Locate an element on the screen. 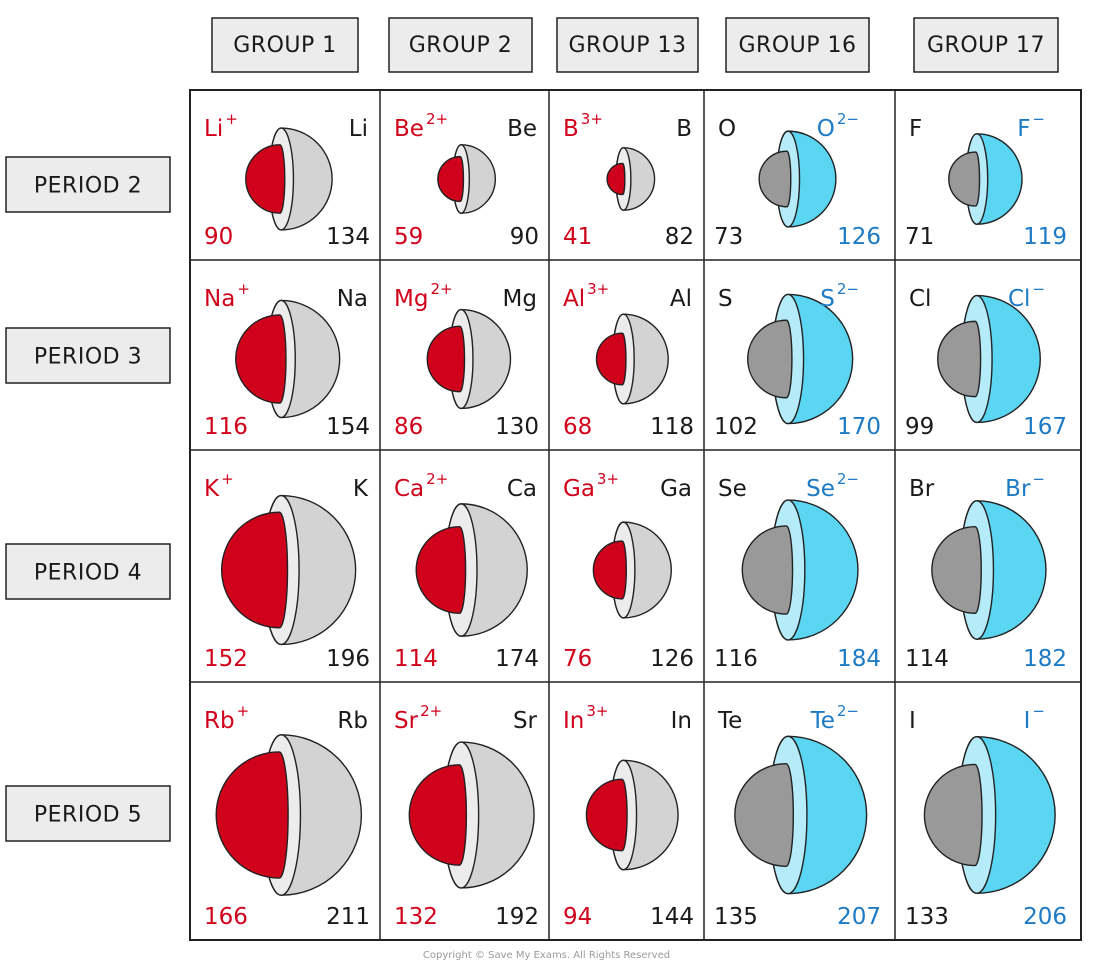  group-header-2: GROUP 2 is located at coordinates (460, 45).